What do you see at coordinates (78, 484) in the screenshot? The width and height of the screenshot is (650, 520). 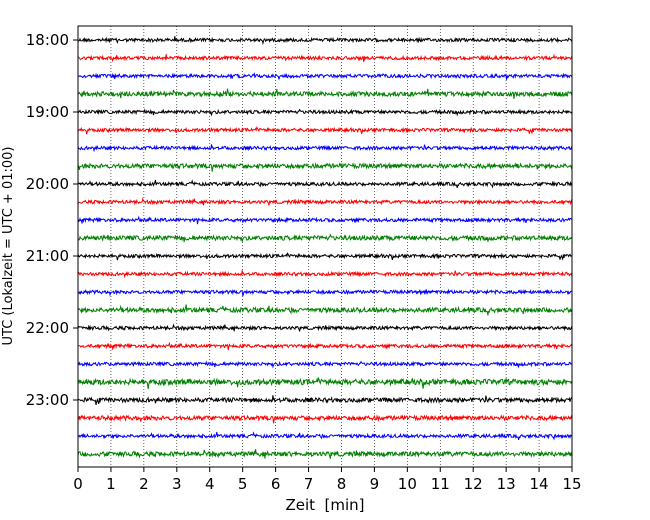 I see `x-tick-label-0: 0` at bounding box center [78, 484].